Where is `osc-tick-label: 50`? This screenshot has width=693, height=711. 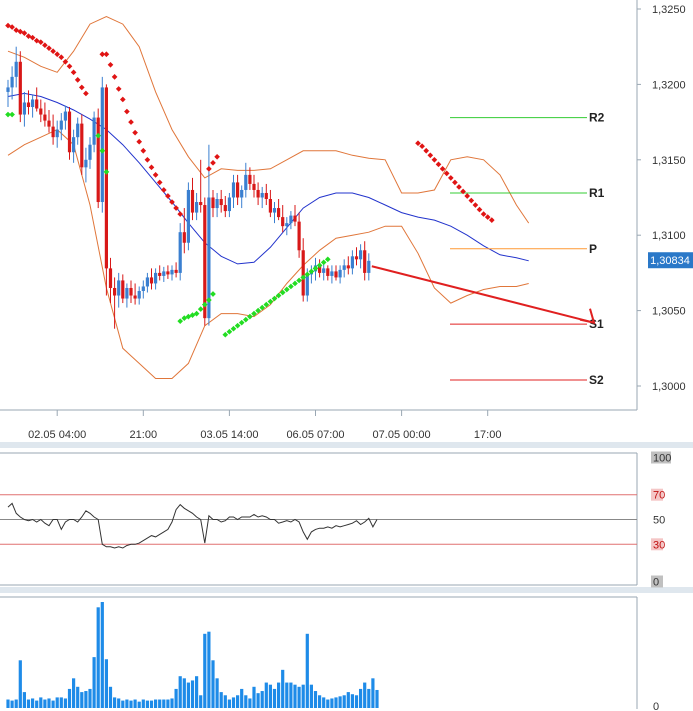
osc-tick-label: 50 is located at coordinates (659, 521).